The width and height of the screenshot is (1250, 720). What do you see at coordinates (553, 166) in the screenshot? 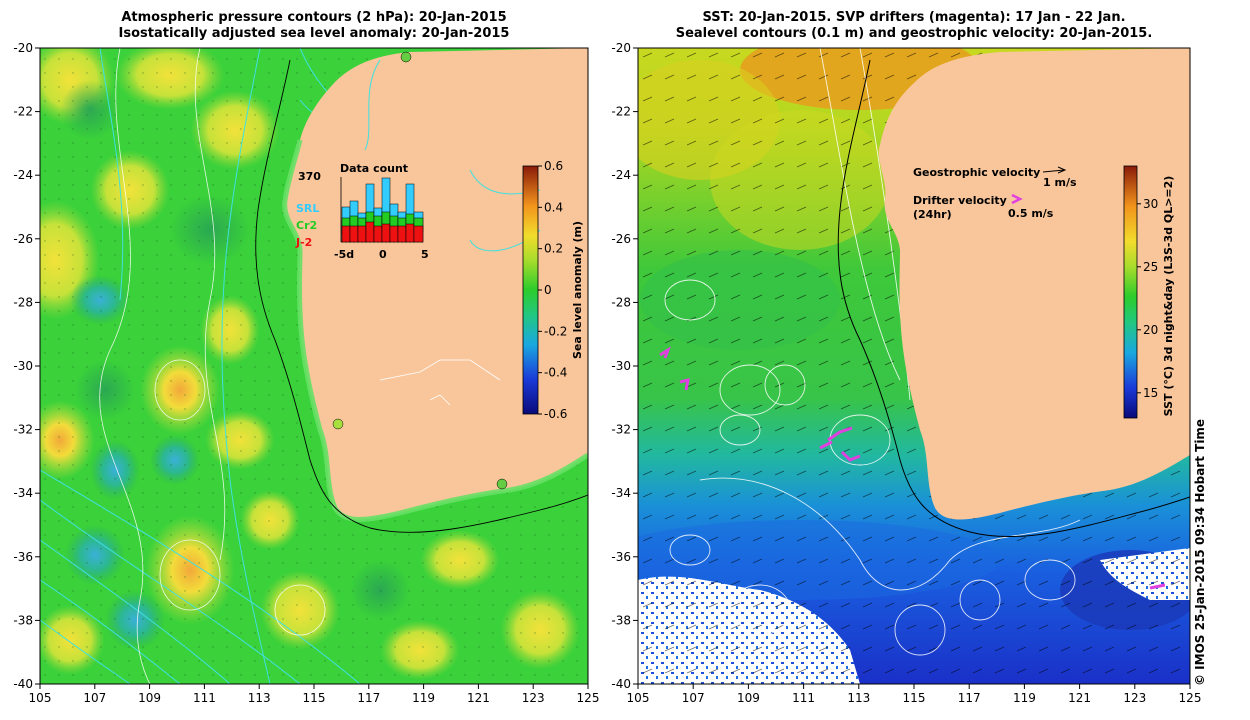
I see `sla-colorbar-tick: 0.6` at bounding box center [553, 166].